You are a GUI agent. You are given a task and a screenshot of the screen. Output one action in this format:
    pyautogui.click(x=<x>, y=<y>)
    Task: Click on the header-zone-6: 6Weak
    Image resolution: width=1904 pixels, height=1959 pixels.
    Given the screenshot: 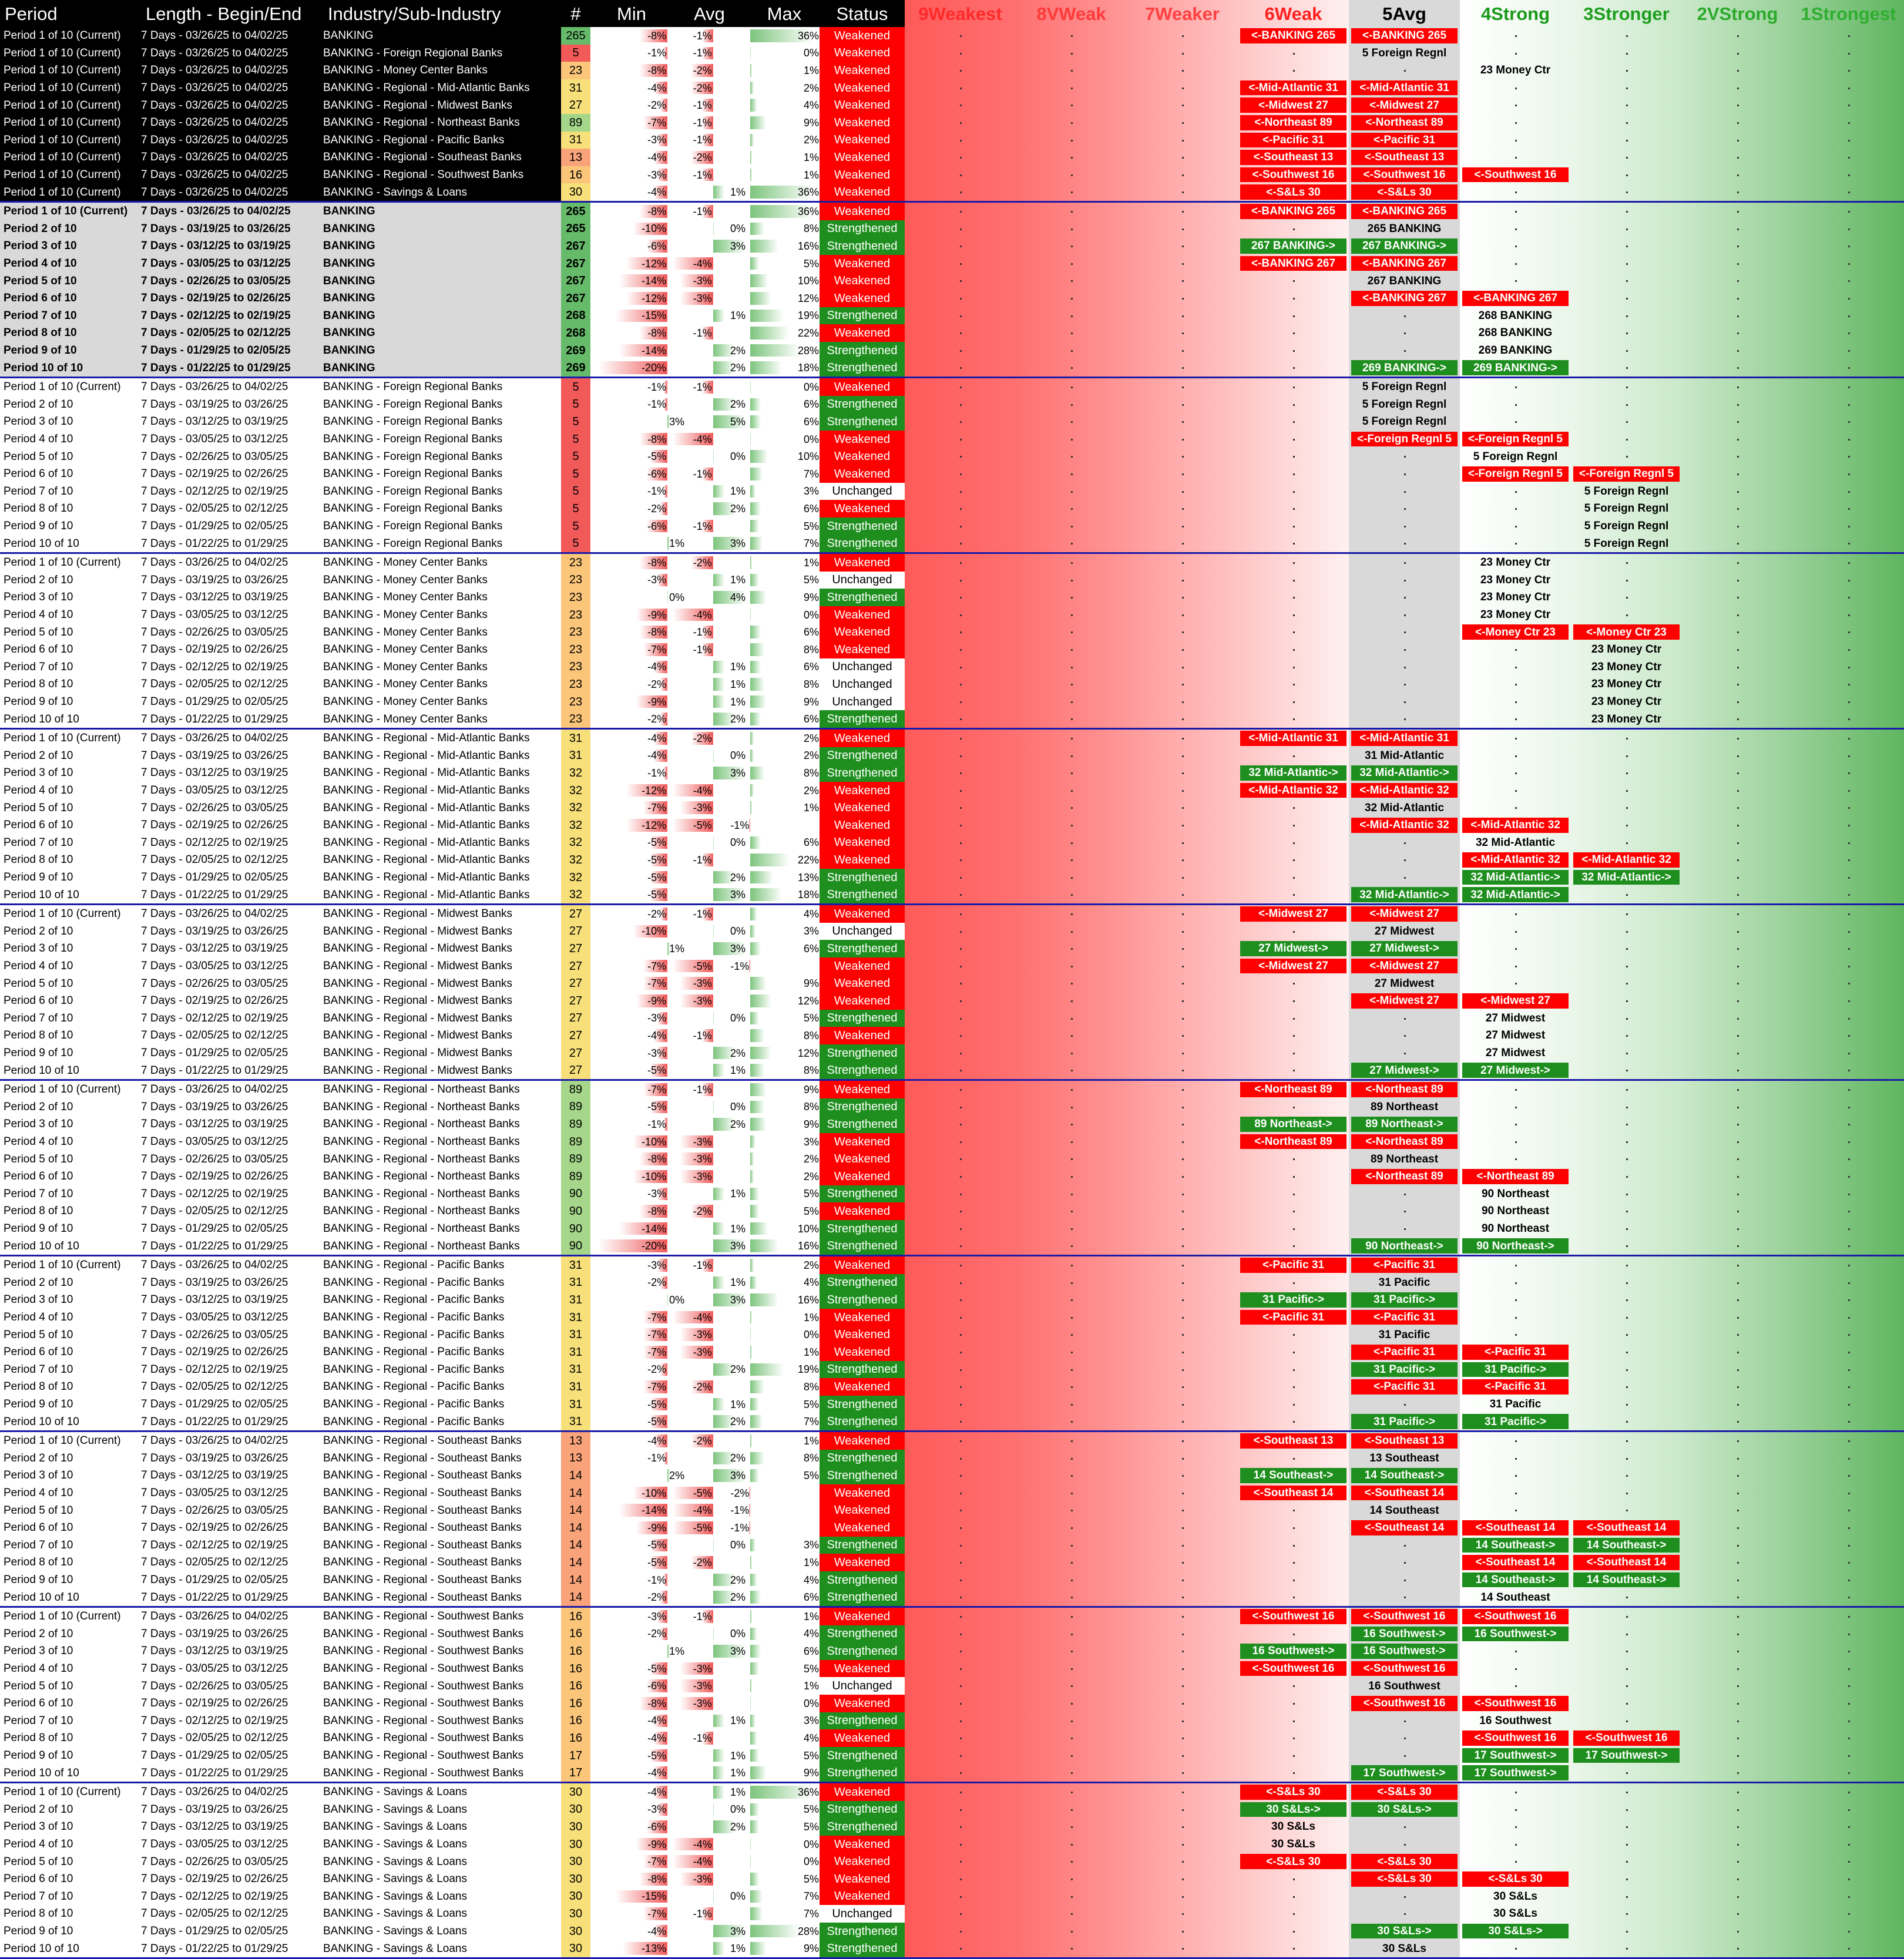 What is the action you would take?
    pyautogui.click(x=1293, y=14)
    